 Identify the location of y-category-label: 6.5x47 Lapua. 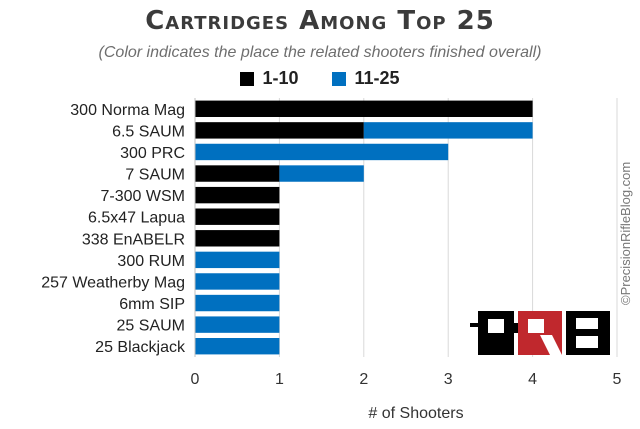
(136, 218).